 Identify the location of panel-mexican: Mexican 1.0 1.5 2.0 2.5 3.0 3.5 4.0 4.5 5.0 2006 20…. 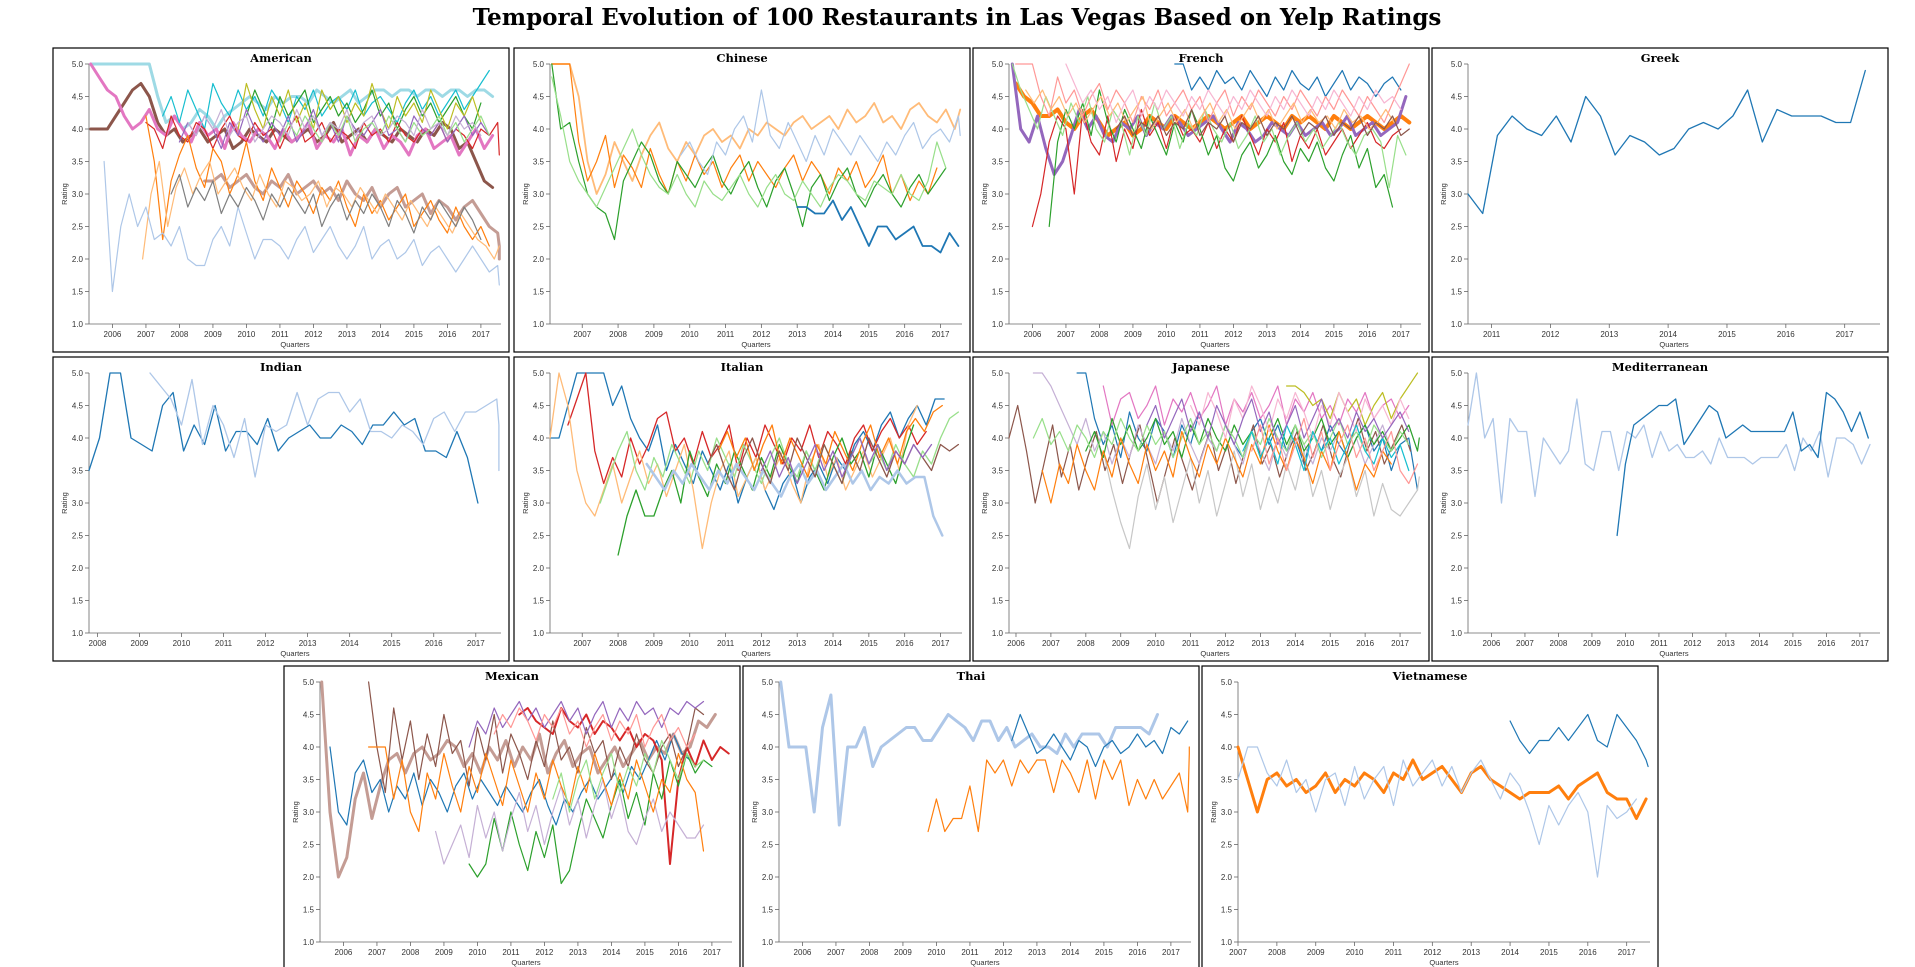
(512, 816).